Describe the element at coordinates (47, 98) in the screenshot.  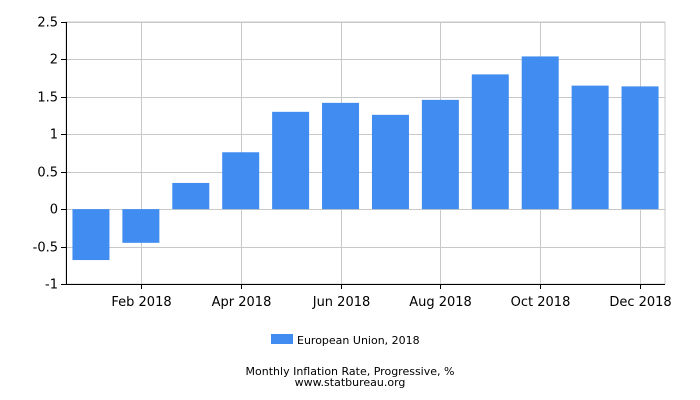
I see `y-tick-label: 1.5` at that location.